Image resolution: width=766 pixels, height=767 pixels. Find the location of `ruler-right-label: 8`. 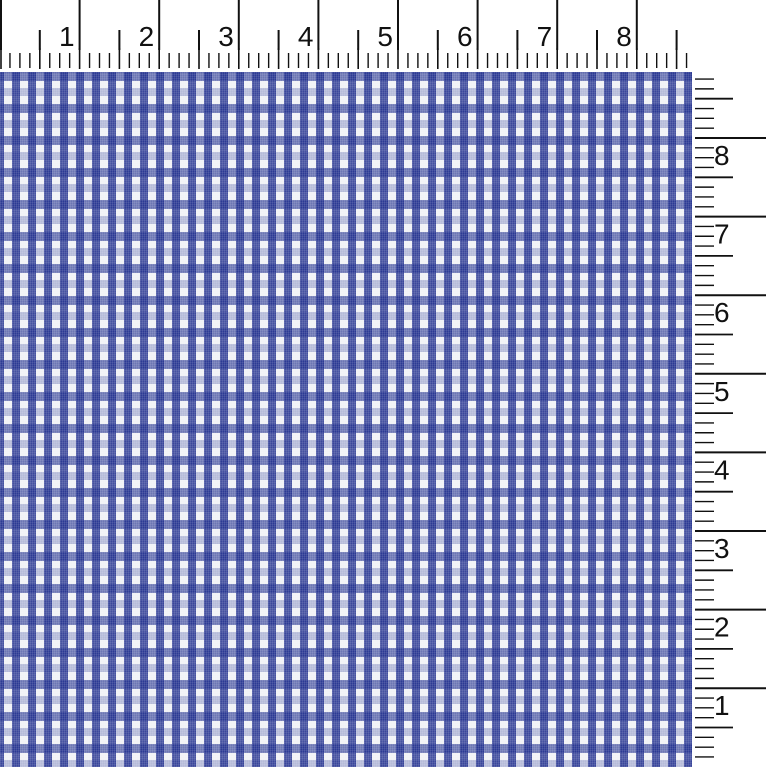

ruler-right-label: 8 is located at coordinates (722, 155).